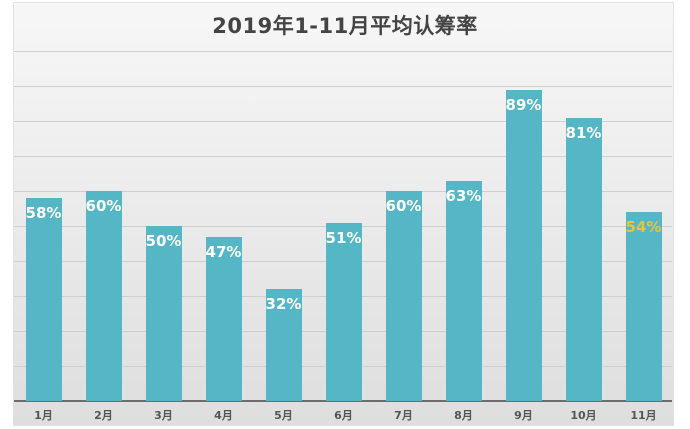 This screenshot has height=429, width=690. Describe the element at coordinates (163, 415) in the screenshot. I see `x-tick-label: 3月` at that location.